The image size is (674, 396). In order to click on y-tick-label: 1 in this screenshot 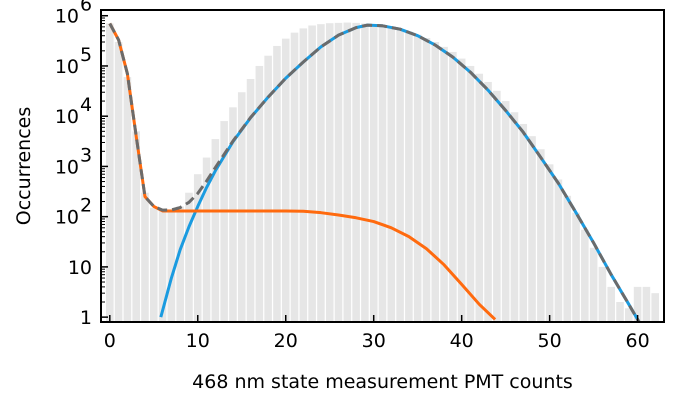, I will do `click(86, 318)`.